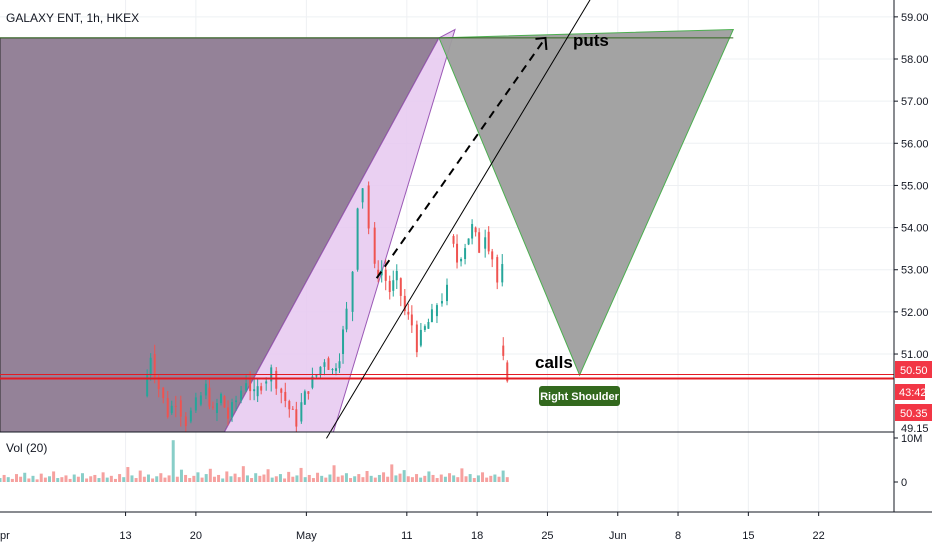  What do you see at coordinates (678, 536) in the screenshot?
I see `time-tick-label: 8` at bounding box center [678, 536].